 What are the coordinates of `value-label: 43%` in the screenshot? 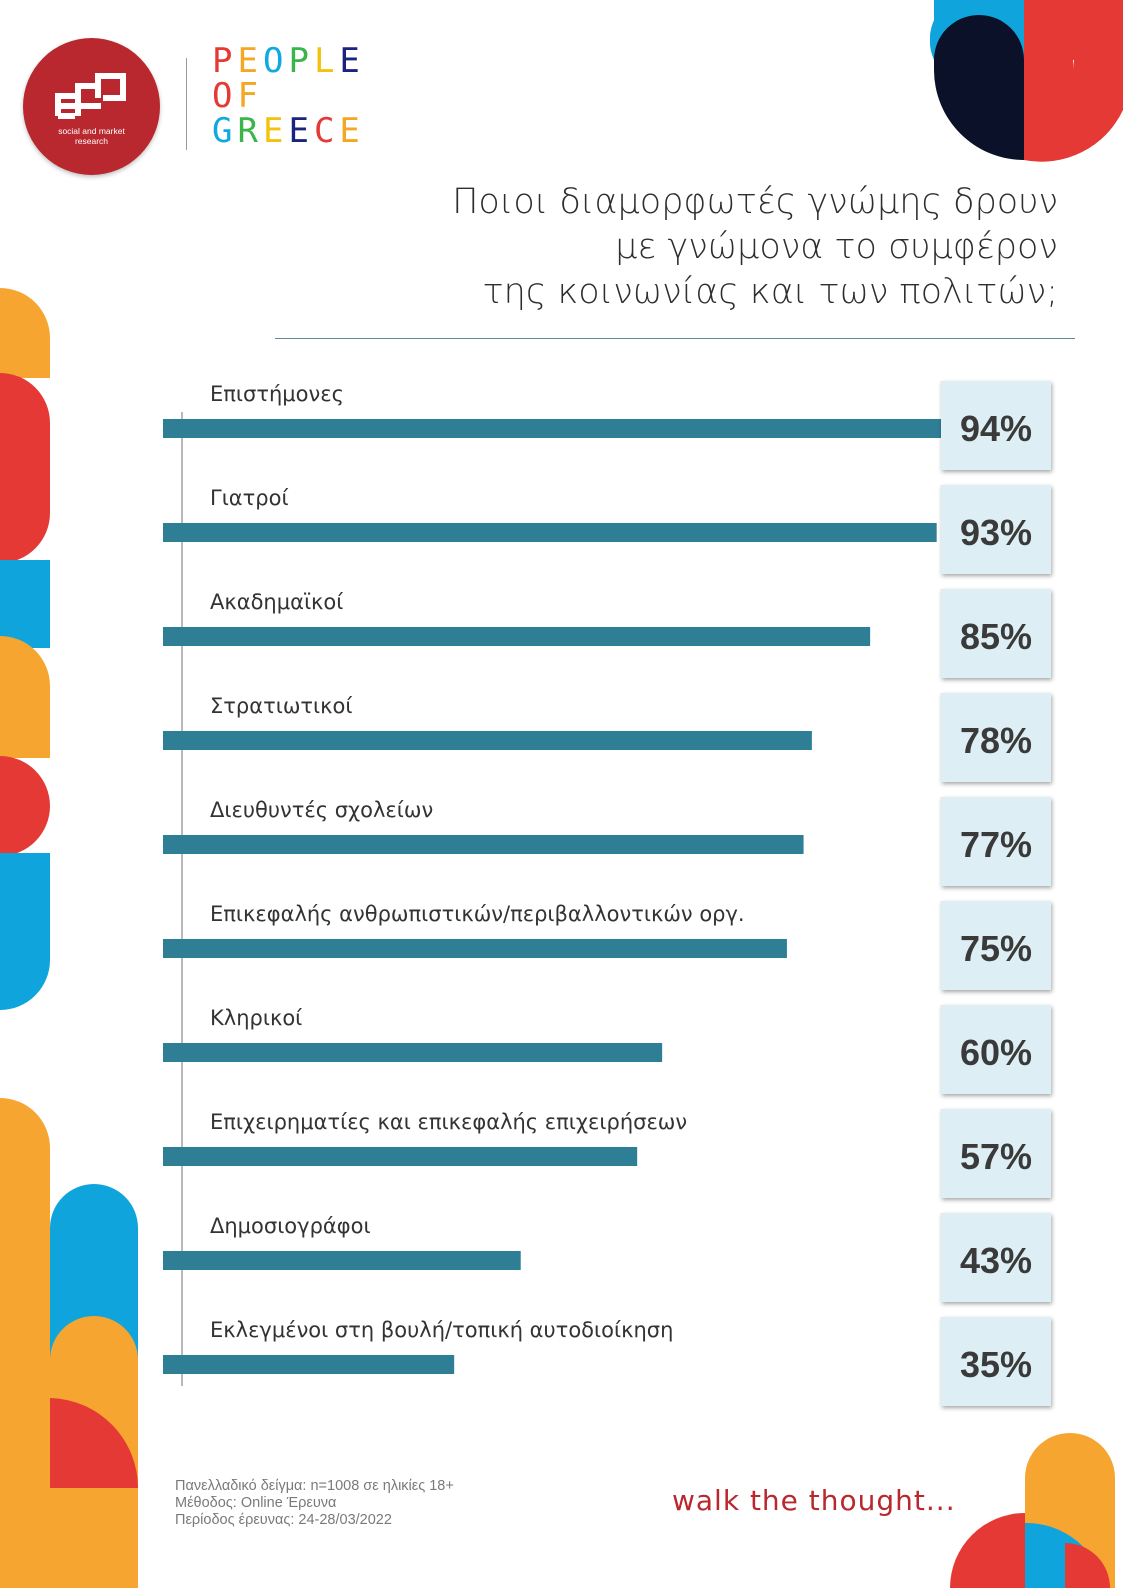 It's located at (996, 1260).